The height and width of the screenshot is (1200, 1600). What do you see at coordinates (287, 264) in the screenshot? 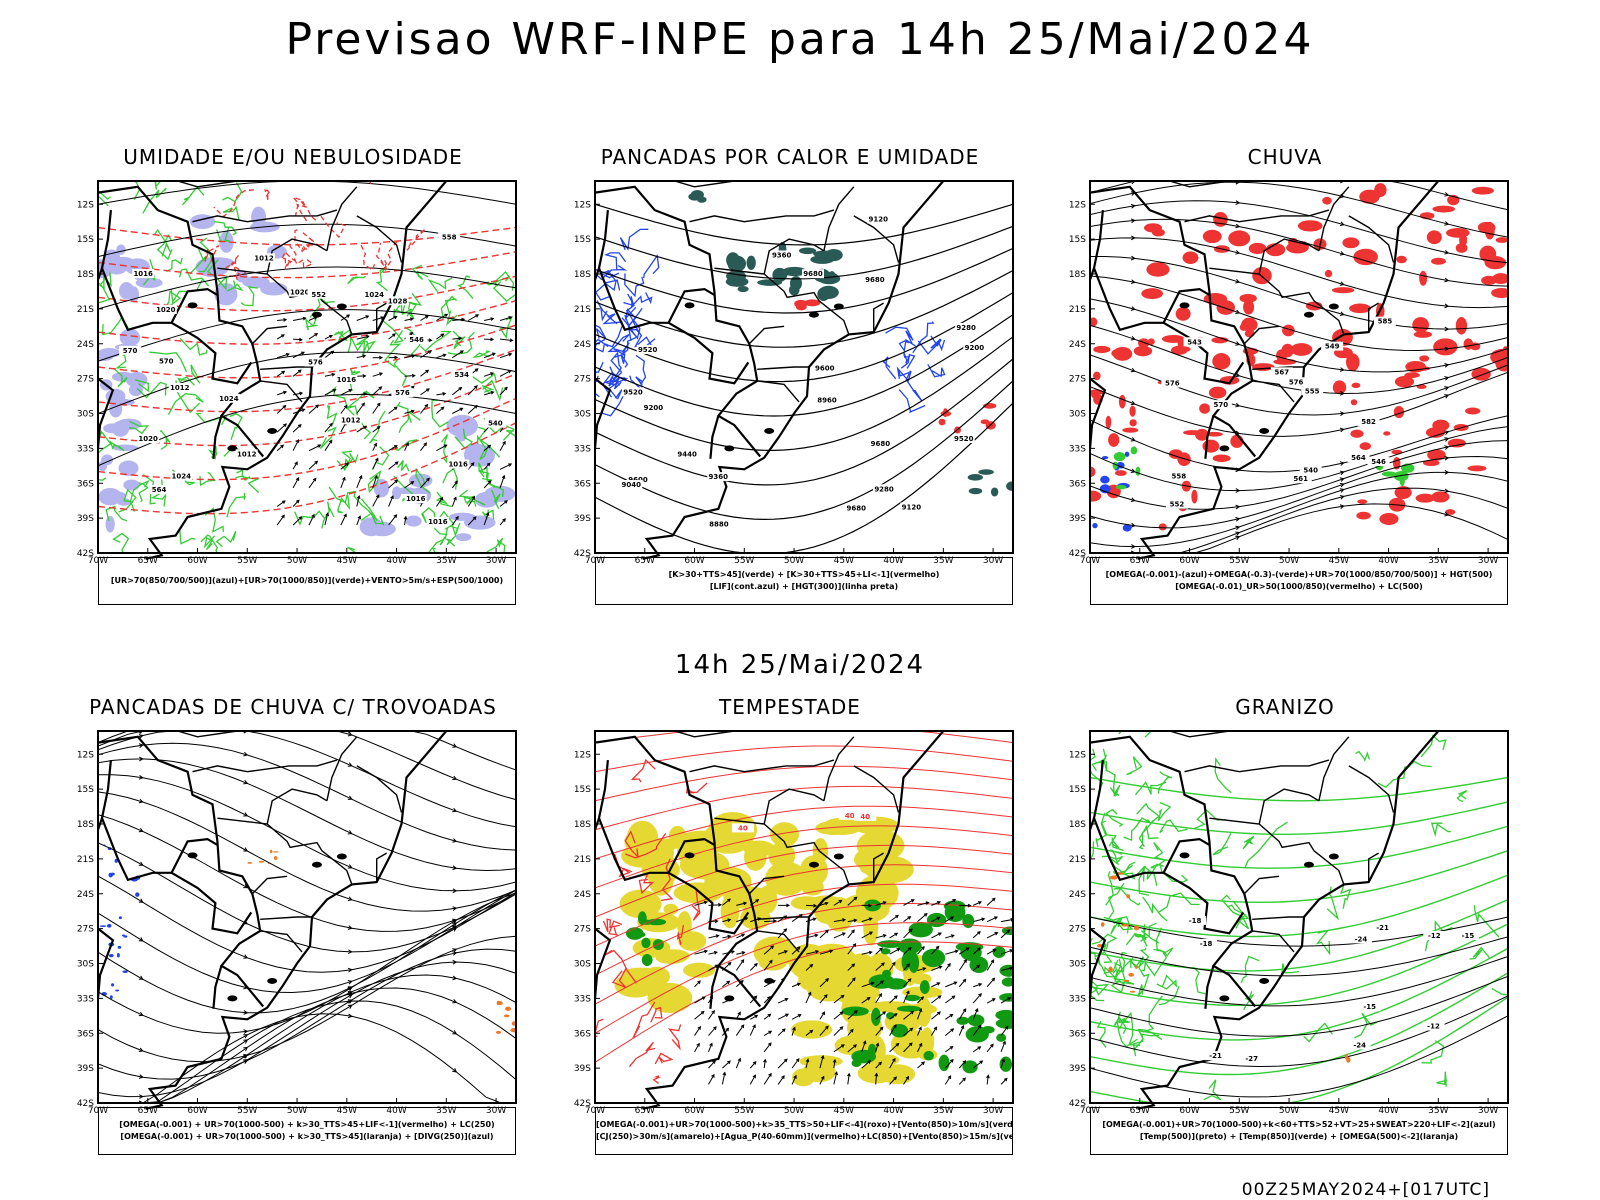
I see `thickness-contour-detail` at bounding box center [287, 264].